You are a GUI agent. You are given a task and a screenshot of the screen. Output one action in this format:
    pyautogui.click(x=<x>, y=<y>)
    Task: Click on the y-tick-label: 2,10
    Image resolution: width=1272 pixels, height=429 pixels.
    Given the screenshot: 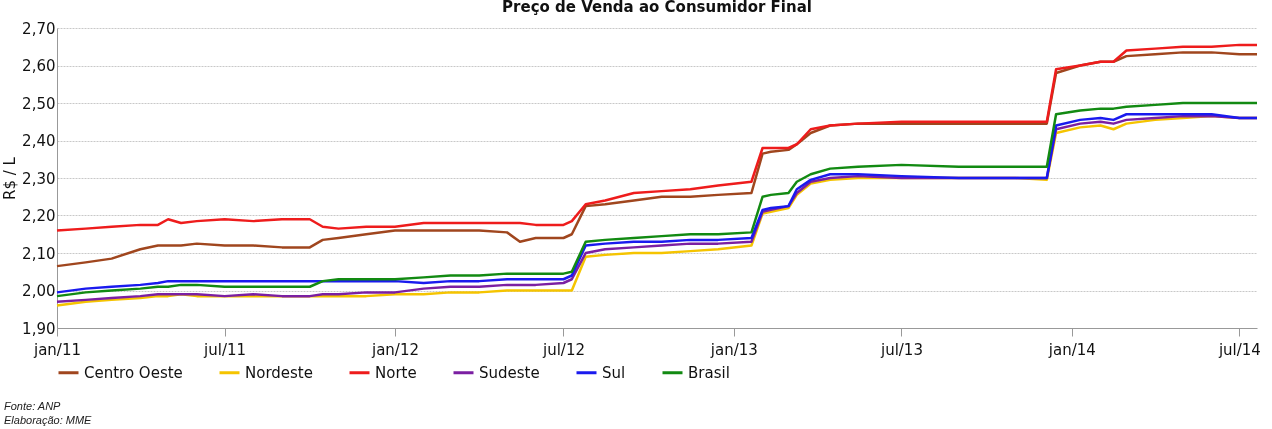 What is the action you would take?
    pyautogui.click(x=39, y=253)
    